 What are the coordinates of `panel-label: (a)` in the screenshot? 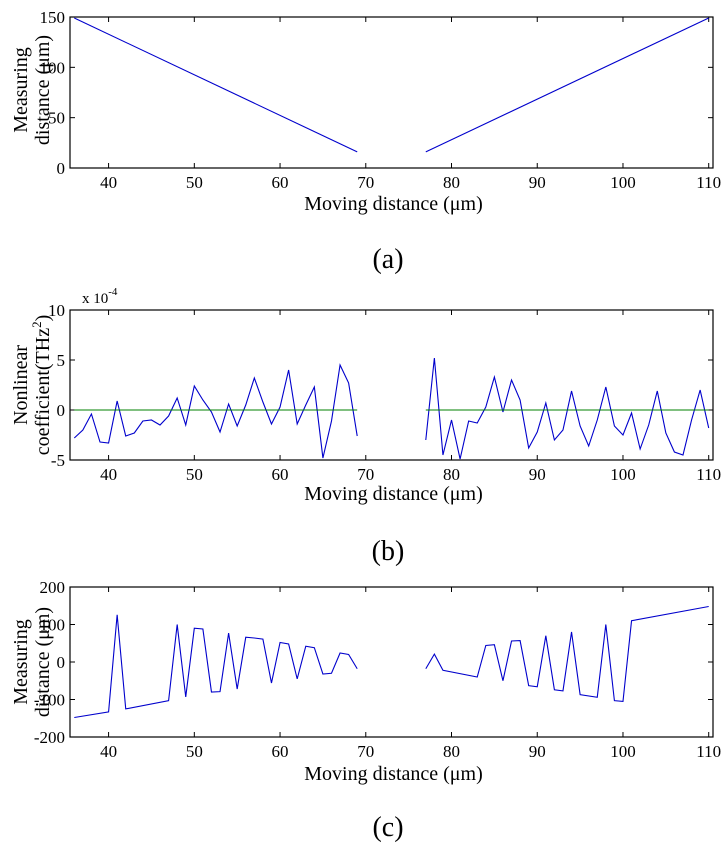 It's located at (387, 259).